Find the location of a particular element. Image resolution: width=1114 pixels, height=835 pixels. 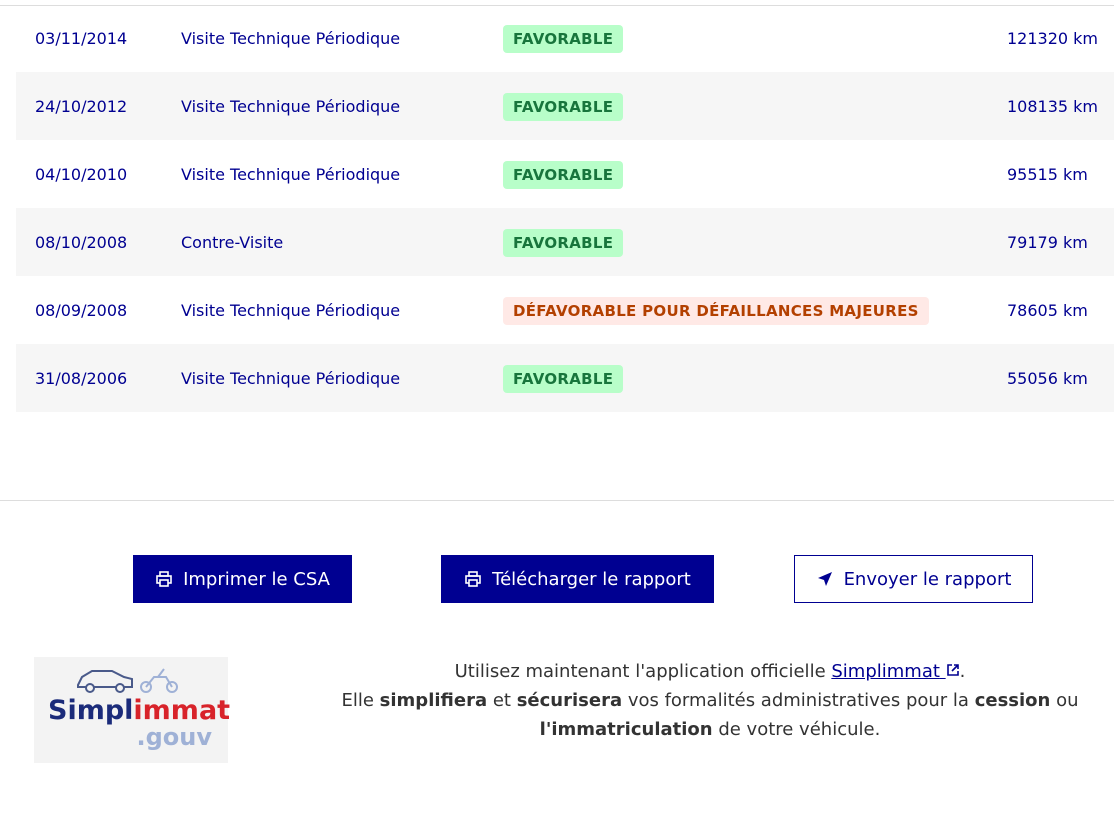

inspection-date: 08/10/2008 is located at coordinates (81, 242).